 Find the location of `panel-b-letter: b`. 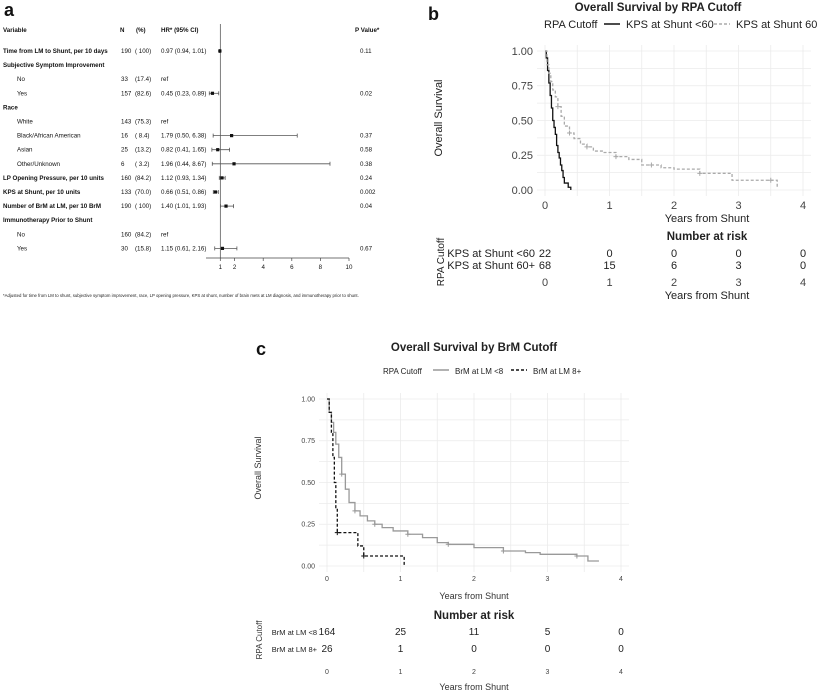

panel-b-letter: b is located at coordinates (433, 14).